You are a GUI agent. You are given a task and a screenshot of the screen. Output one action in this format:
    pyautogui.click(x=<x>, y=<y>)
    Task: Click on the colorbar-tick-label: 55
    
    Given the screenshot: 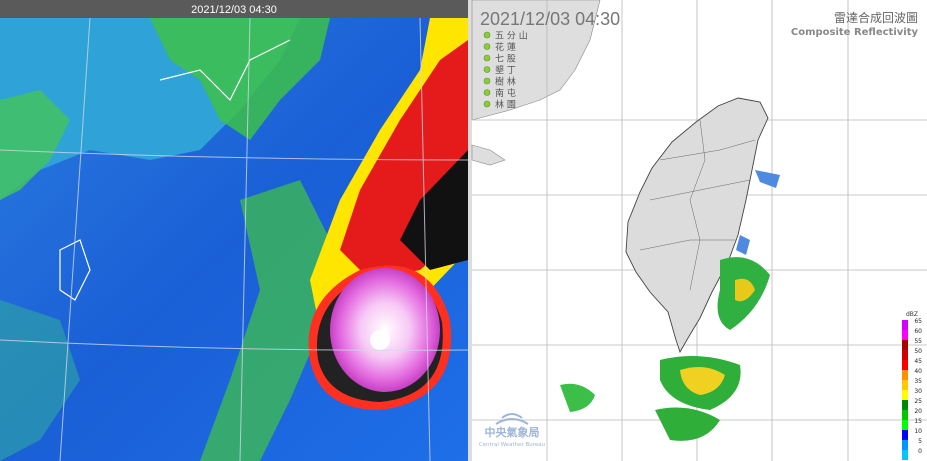 What is the action you would take?
    pyautogui.click(x=918, y=341)
    